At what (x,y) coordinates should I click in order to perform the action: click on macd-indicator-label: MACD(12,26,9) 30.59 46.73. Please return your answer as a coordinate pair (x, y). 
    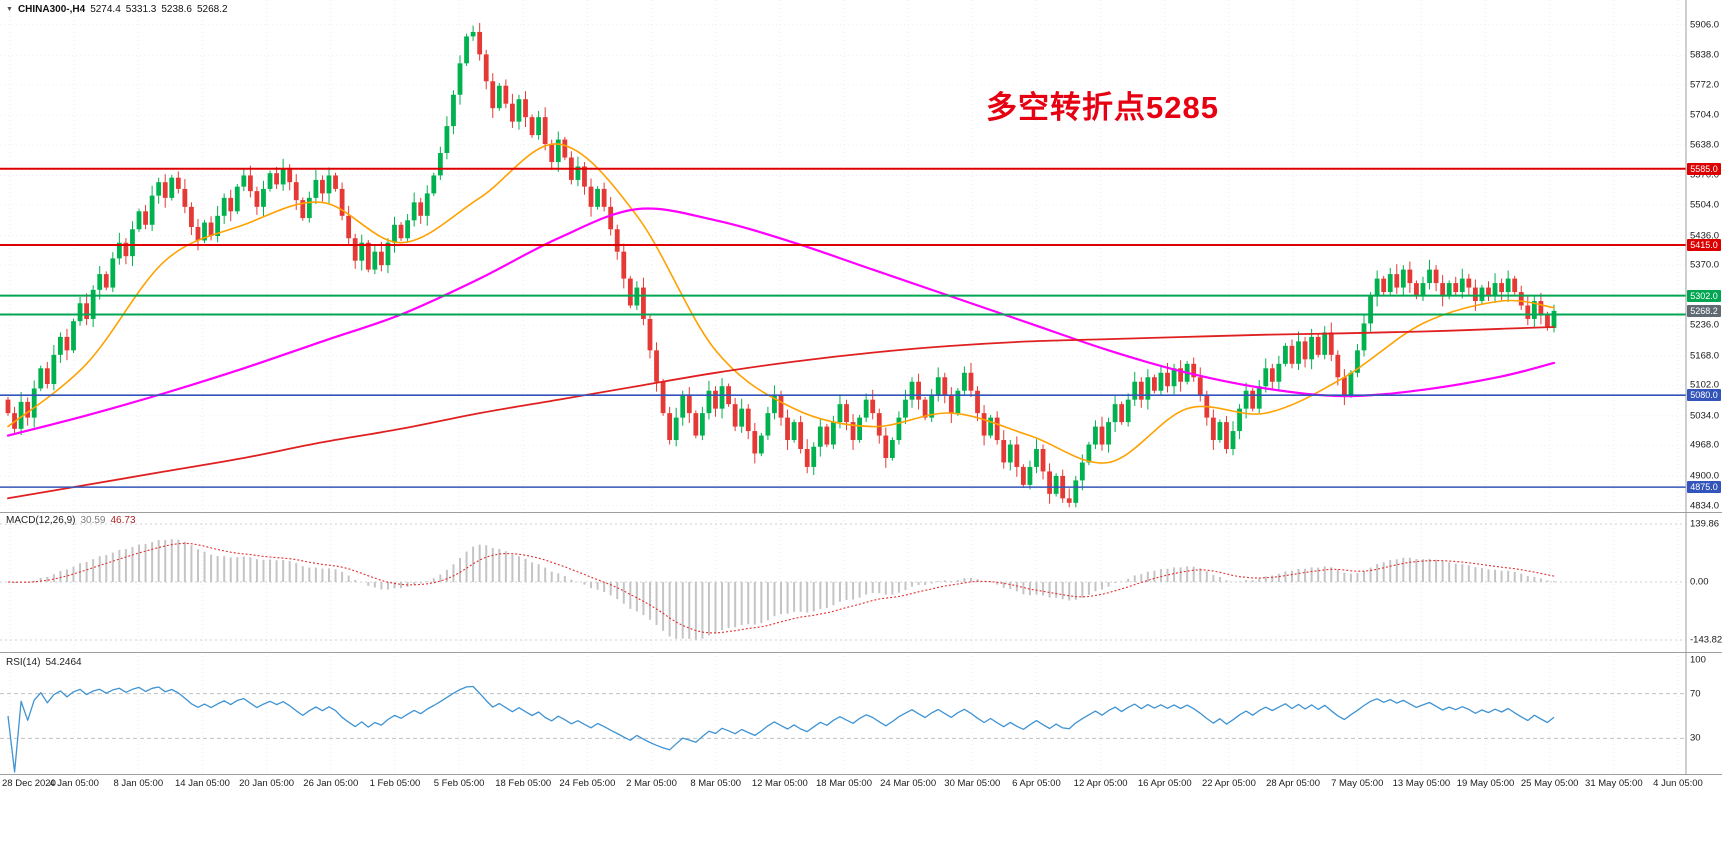
    Looking at the image, I should click on (71, 520).